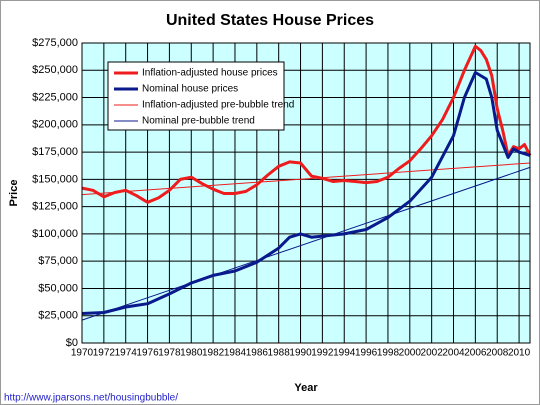 The height and width of the screenshot is (405, 540). What do you see at coordinates (58, 316) in the screenshot?
I see `y-tick-label: $25,000` at bounding box center [58, 316].